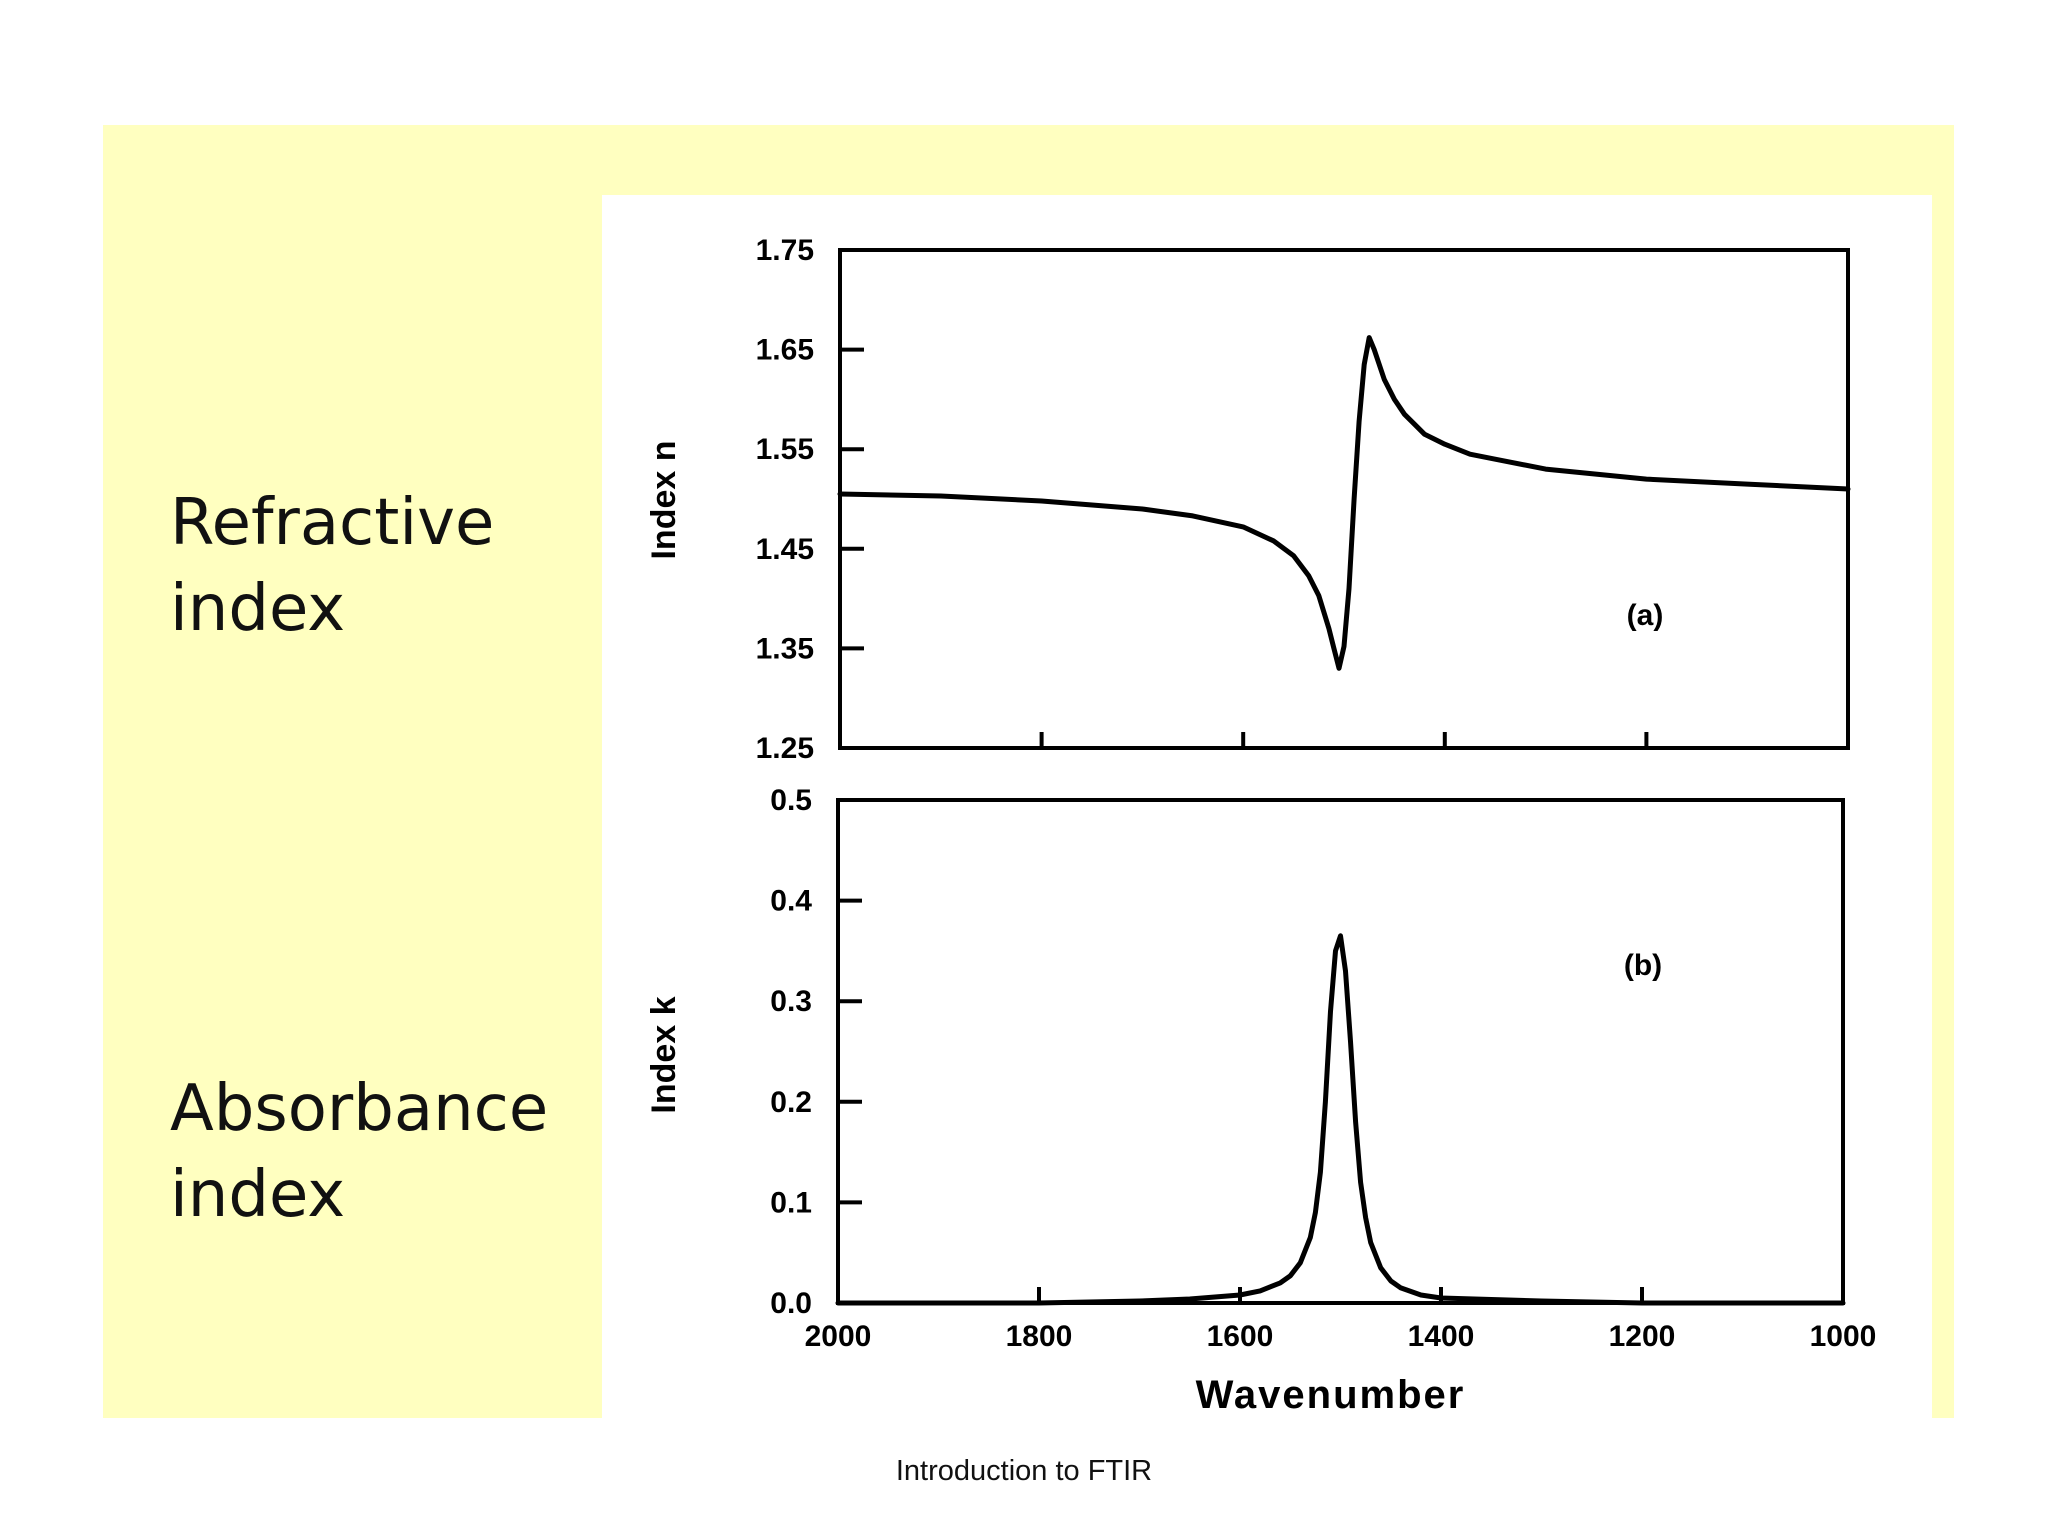  Describe the element at coordinates (1344, 503) in the screenshot. I see `panel-a-series-line` at that location.